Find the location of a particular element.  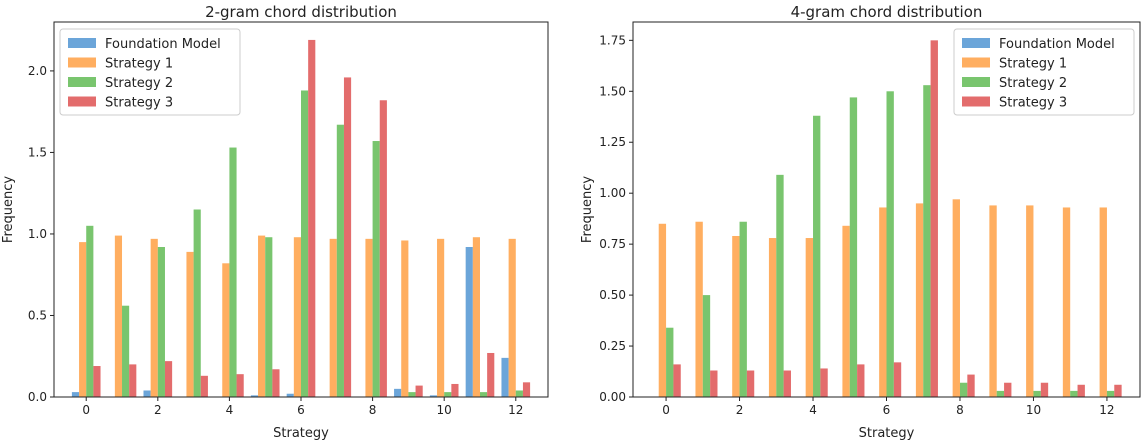

legend-label-0-1: Strategy 1 is located at coordinates (139, 64).